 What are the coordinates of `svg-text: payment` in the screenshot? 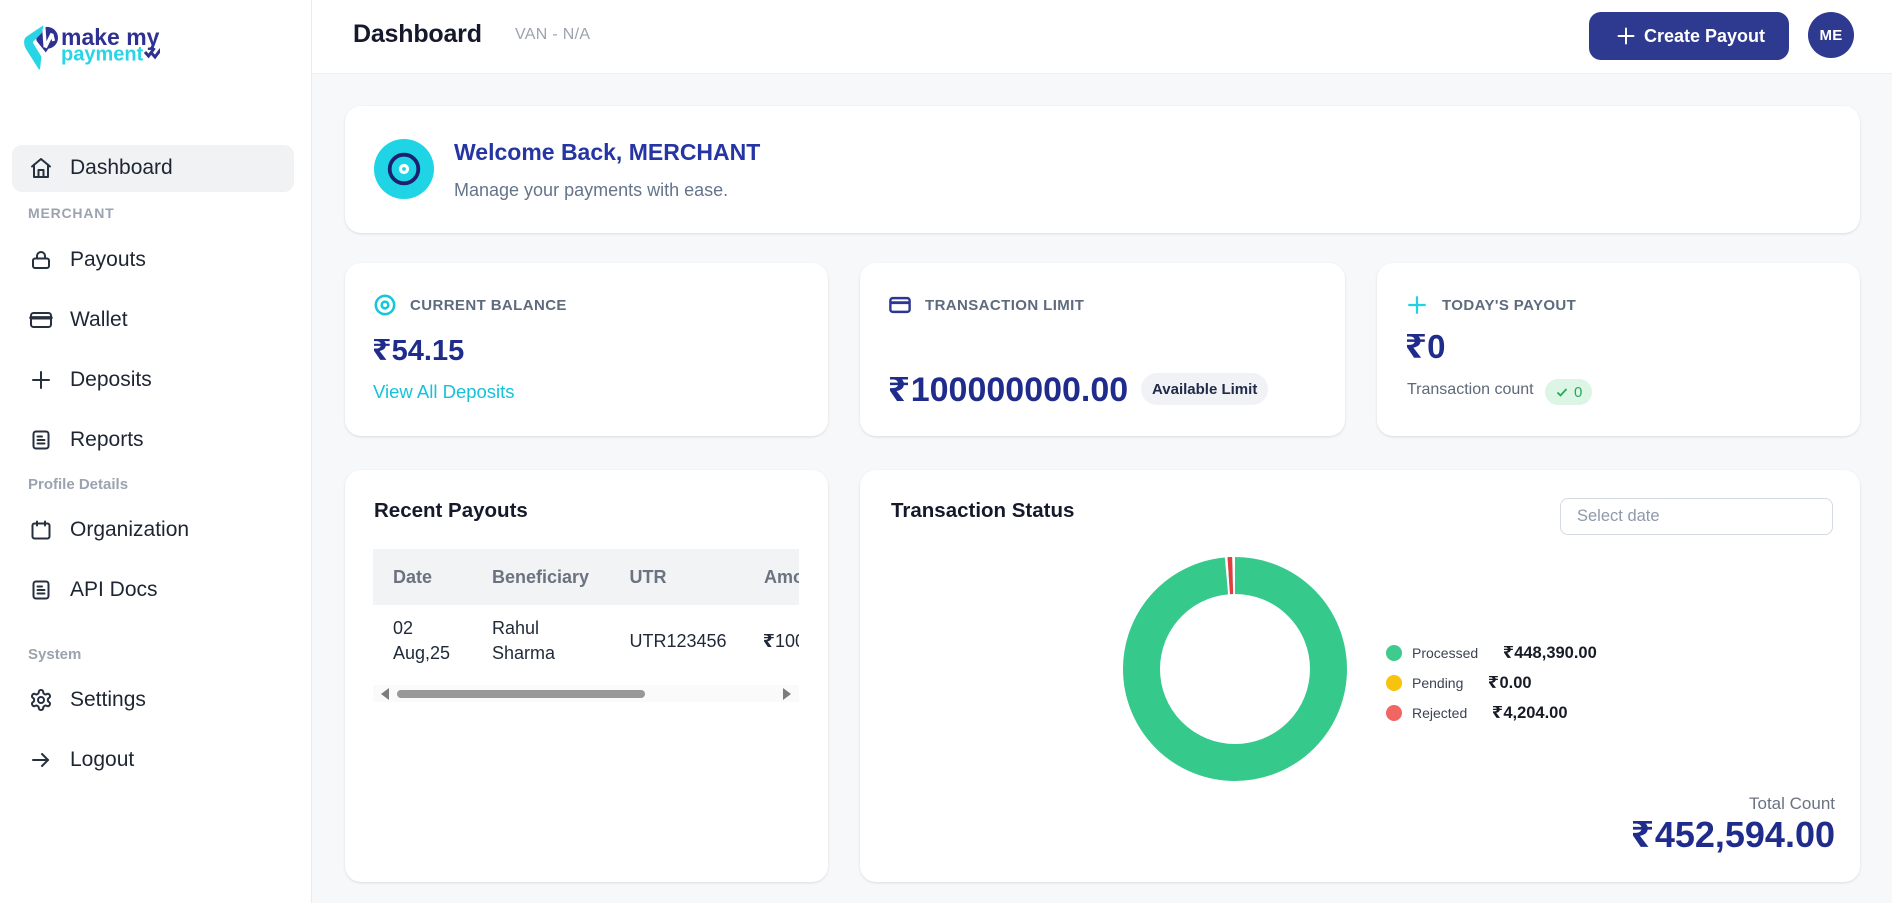 It's located at (102, 54).